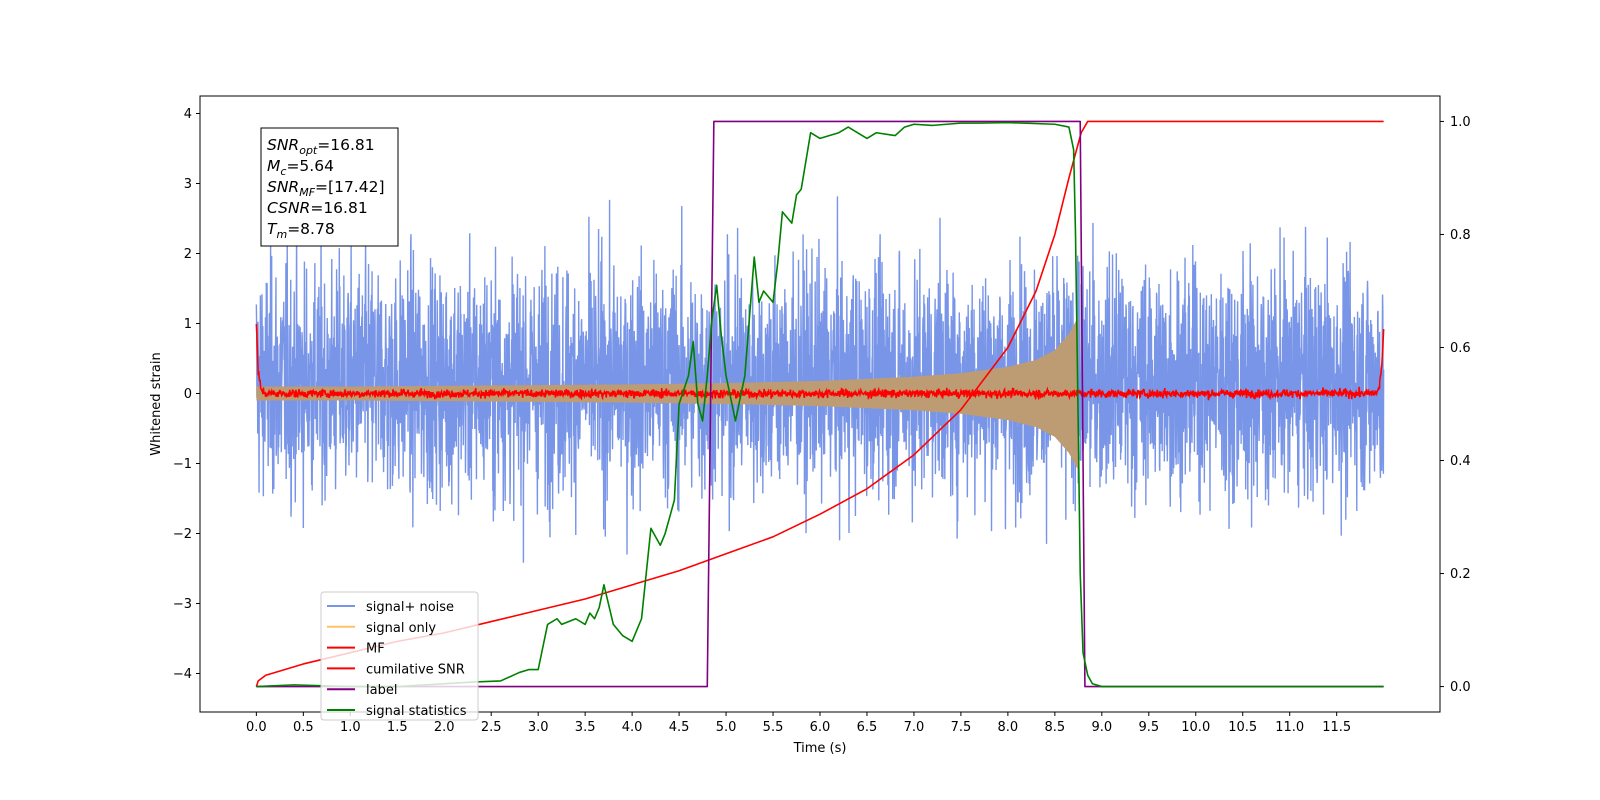  Describe the element at coordinates (538, 727) in the screenshot. I see `x-tick-label: 3.0` at that location.